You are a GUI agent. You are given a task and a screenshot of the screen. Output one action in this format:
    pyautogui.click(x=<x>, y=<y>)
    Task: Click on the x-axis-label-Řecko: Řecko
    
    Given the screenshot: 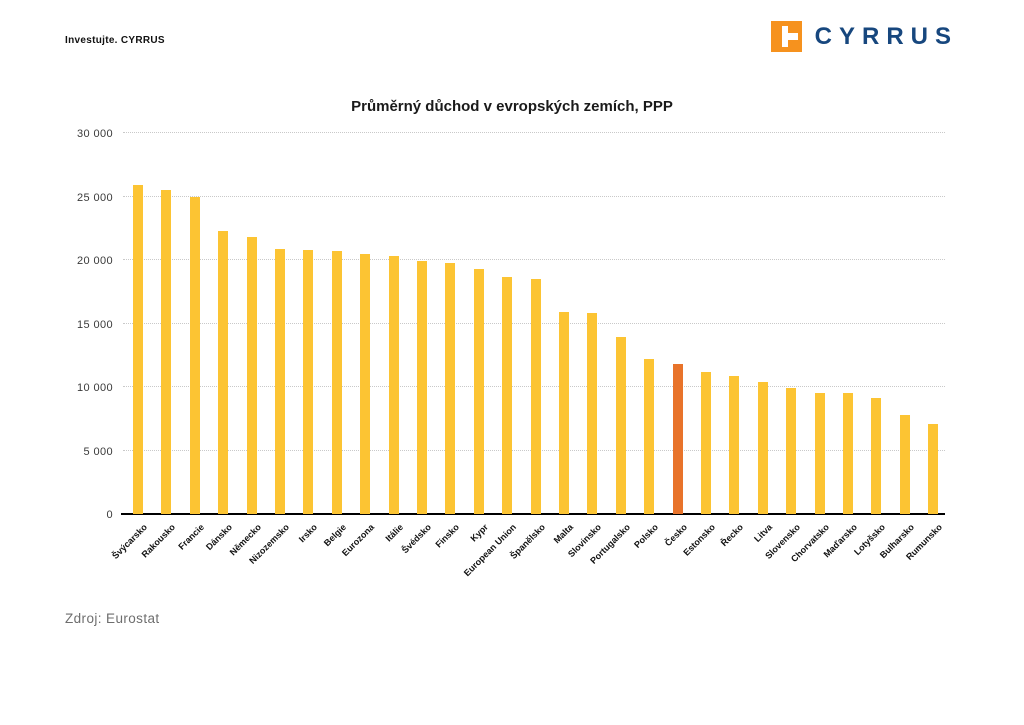 What is the action you would take?
    pyautogui.click(x=732, y=535)
    